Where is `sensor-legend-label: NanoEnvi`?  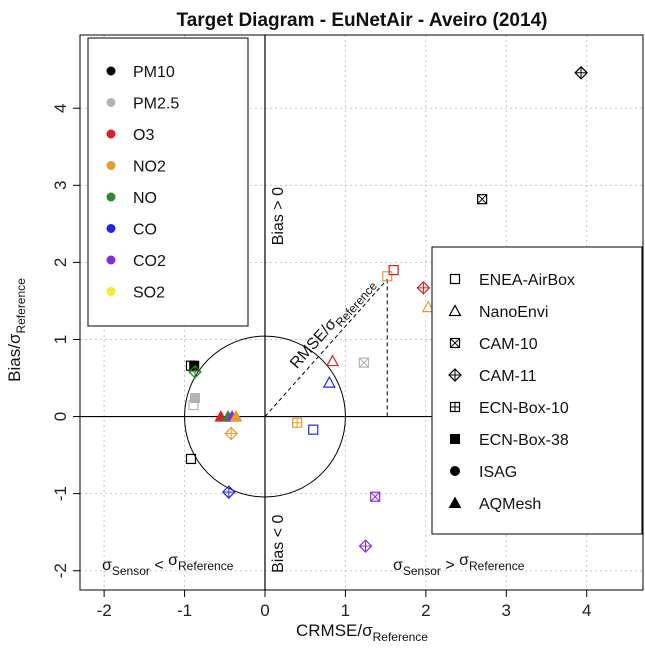 sensor-legend-label: NanoEnvi is located at coordinates (513, 312).